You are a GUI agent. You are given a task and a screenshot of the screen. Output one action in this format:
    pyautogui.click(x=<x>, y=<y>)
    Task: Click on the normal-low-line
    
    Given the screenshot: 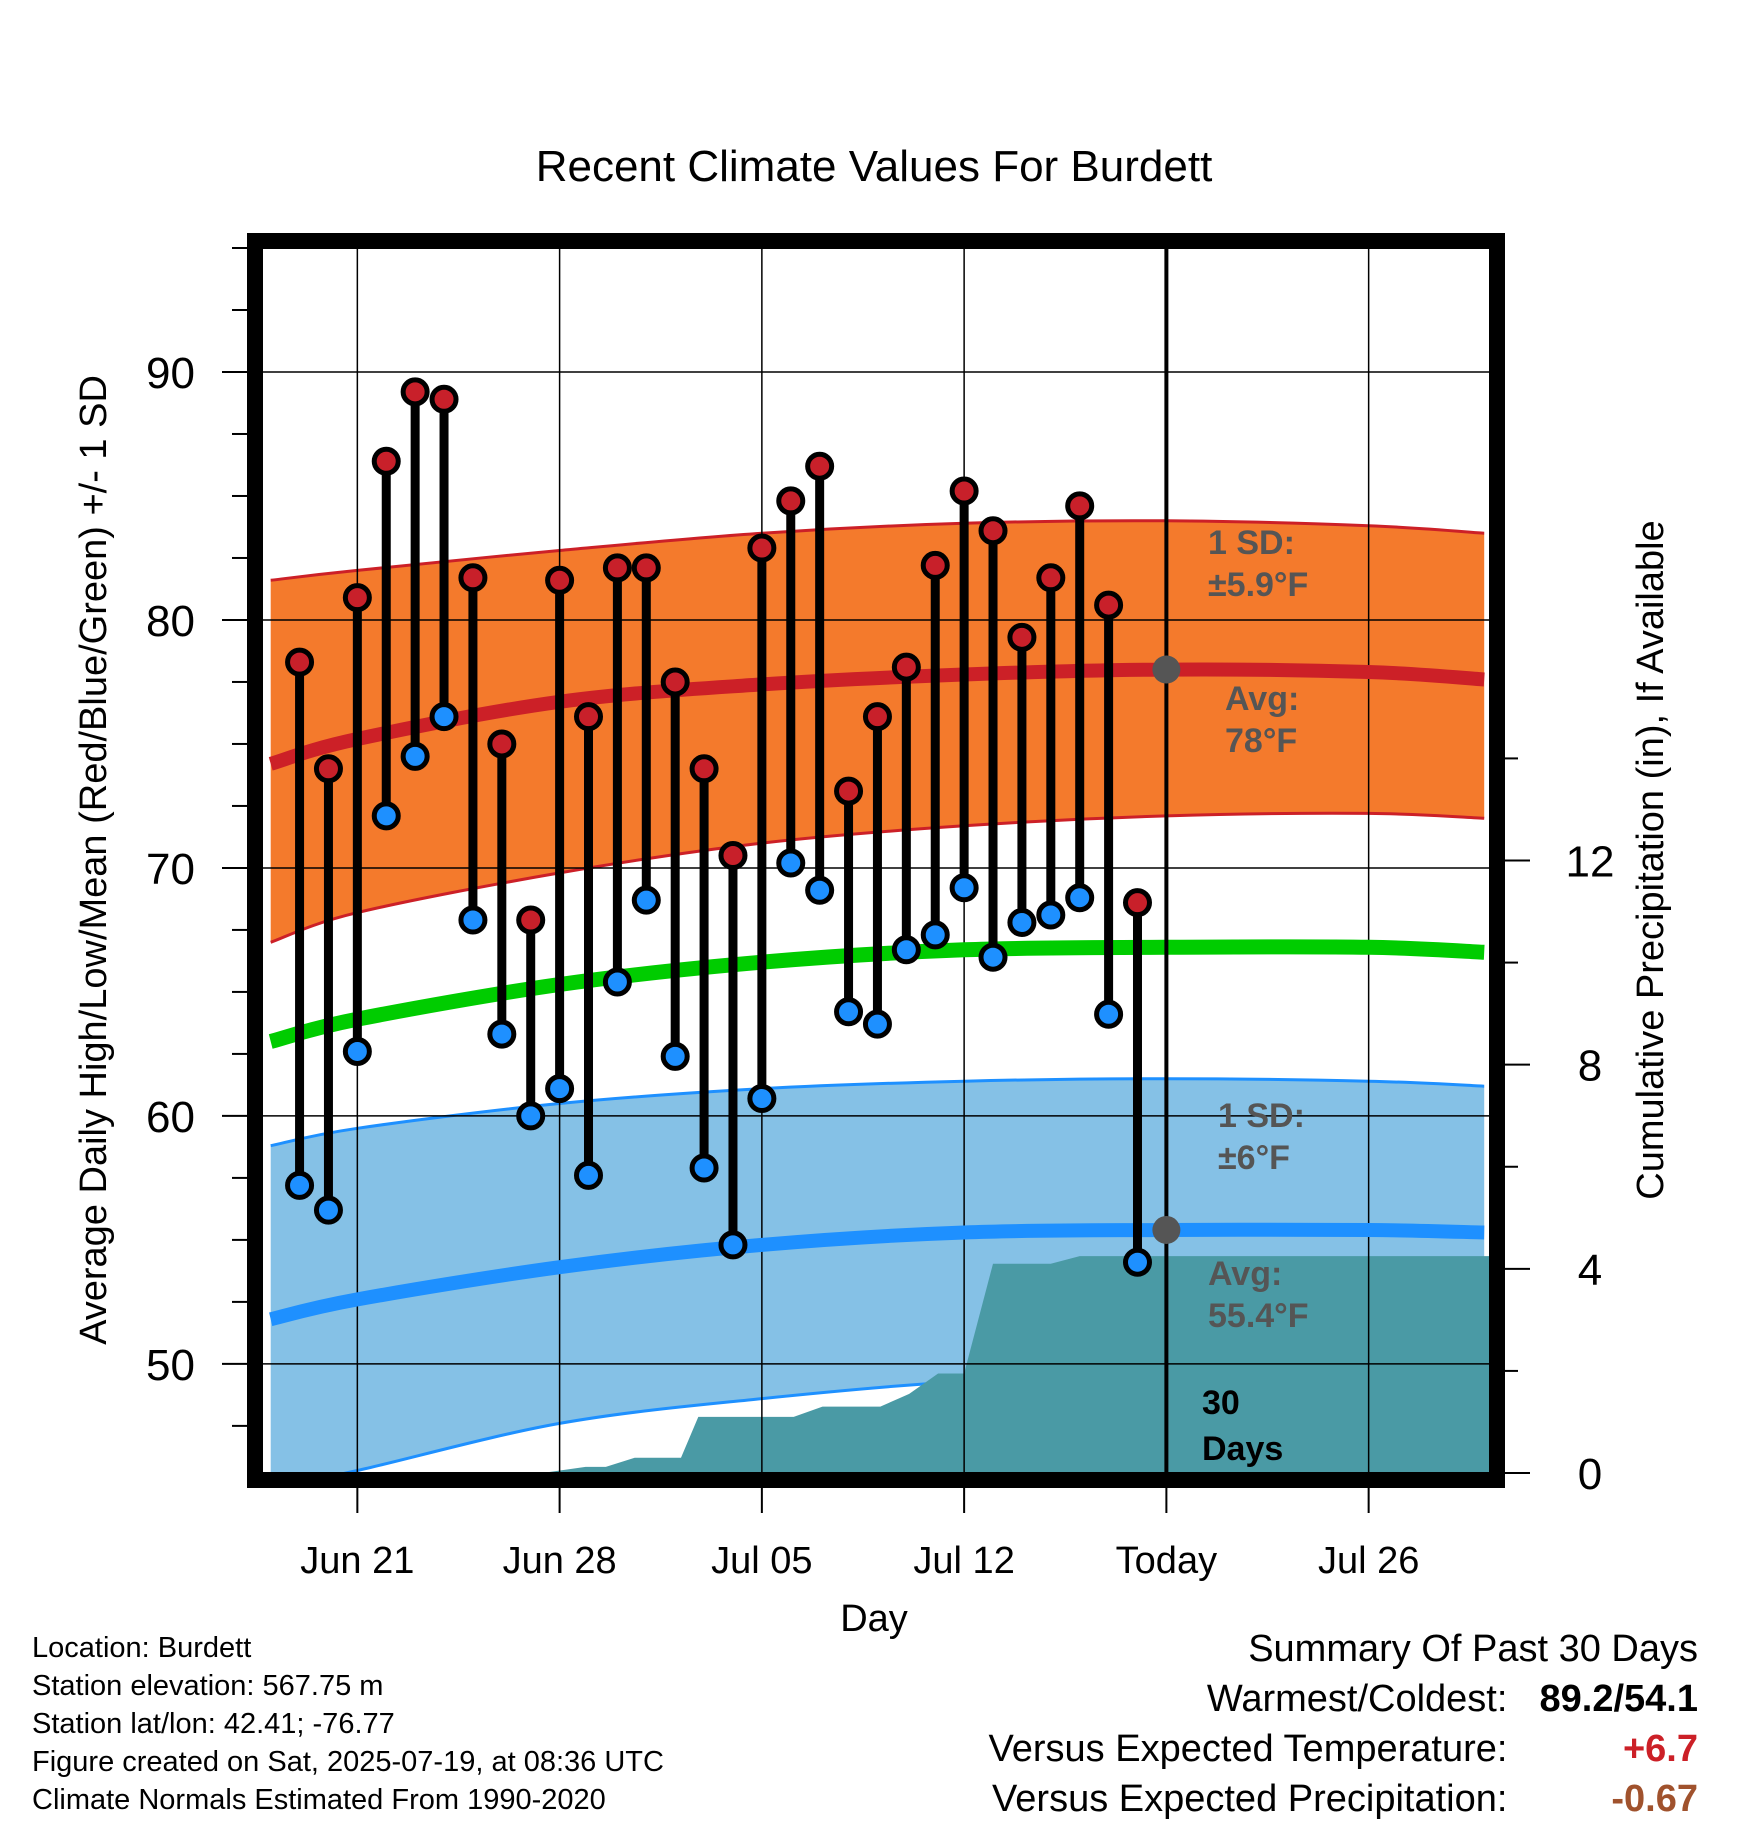 What is the action you would take?
    pyautogui.click(x=877, y=1274)
    